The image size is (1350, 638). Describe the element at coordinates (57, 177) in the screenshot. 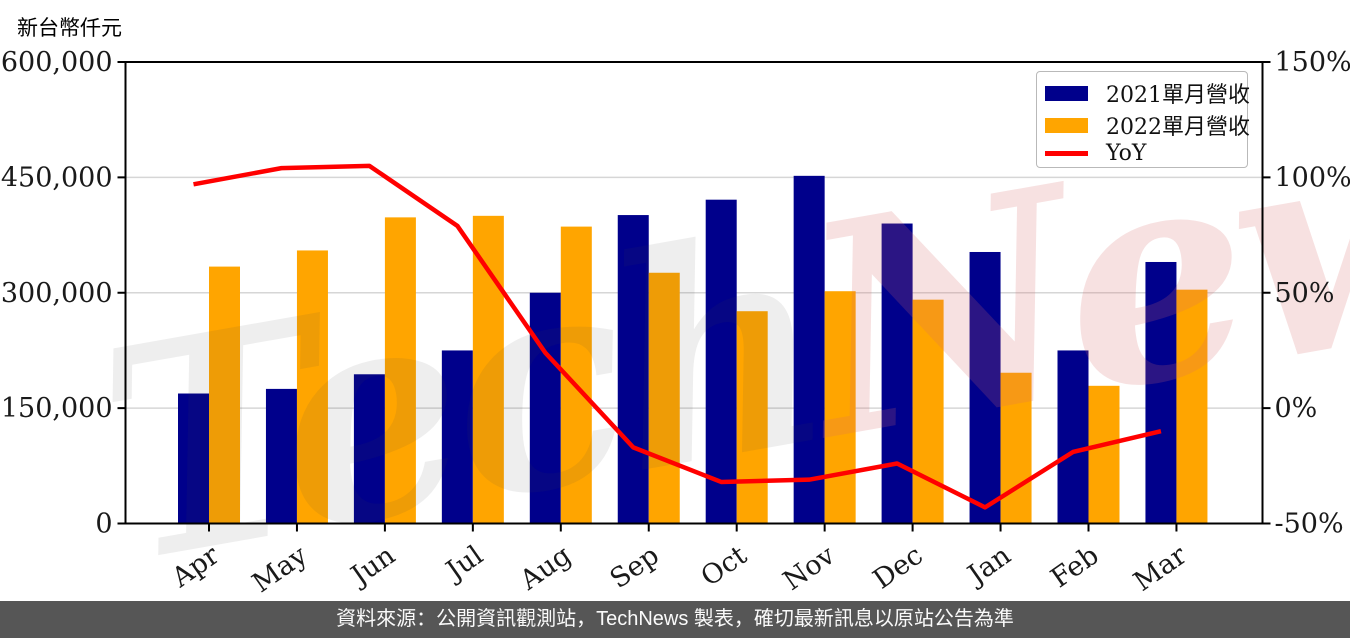

I see `left-axis-tick-label: 450,000` at that location.